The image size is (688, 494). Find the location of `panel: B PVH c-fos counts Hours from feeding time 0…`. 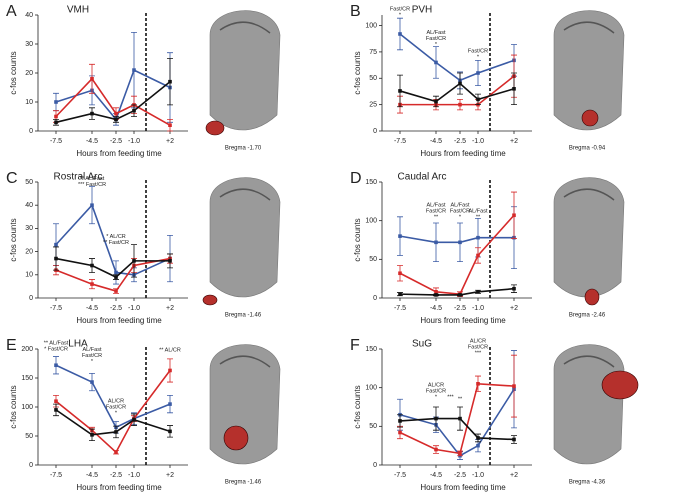

panel: B PVH c-fos counts Hours from feeding time 0… is located at coordinates (487, 80).